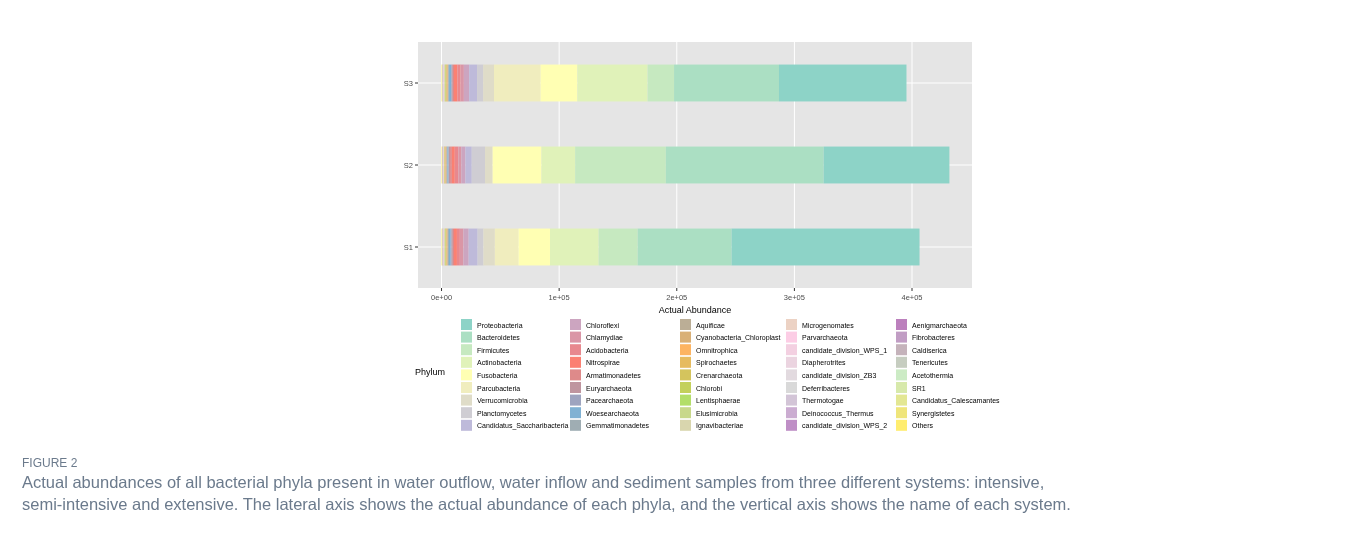  What do you see at coordinates (430, 372) in the screenshot?
I see `legend-title: Phylum` at bounding box center [430, 372].